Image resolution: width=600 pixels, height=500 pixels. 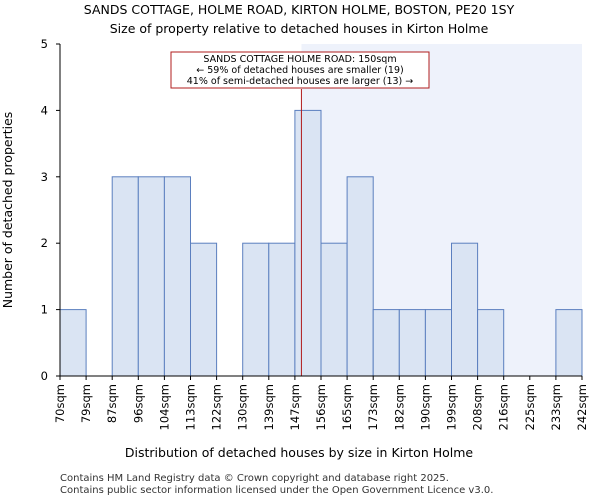 What do you see at coordinates (44, 110) in the screenshot?
I see `y-tick-label: 4` at bounding box center [44, 110].